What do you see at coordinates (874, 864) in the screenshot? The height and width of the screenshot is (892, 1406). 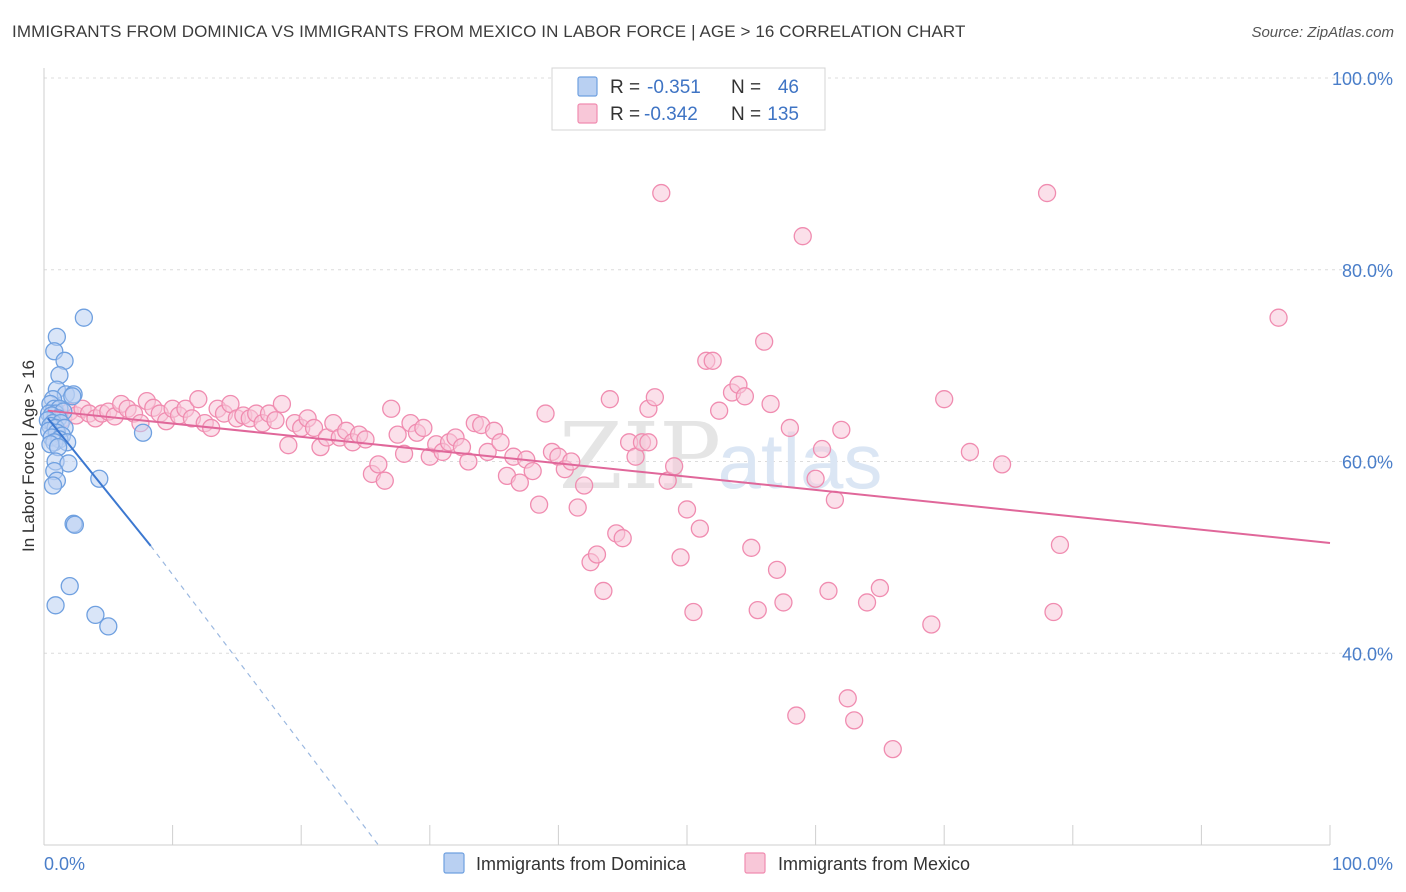 I see `bottom-legend-label-mexico: Immigrants from Mexico` at bounding box center [874, 864].